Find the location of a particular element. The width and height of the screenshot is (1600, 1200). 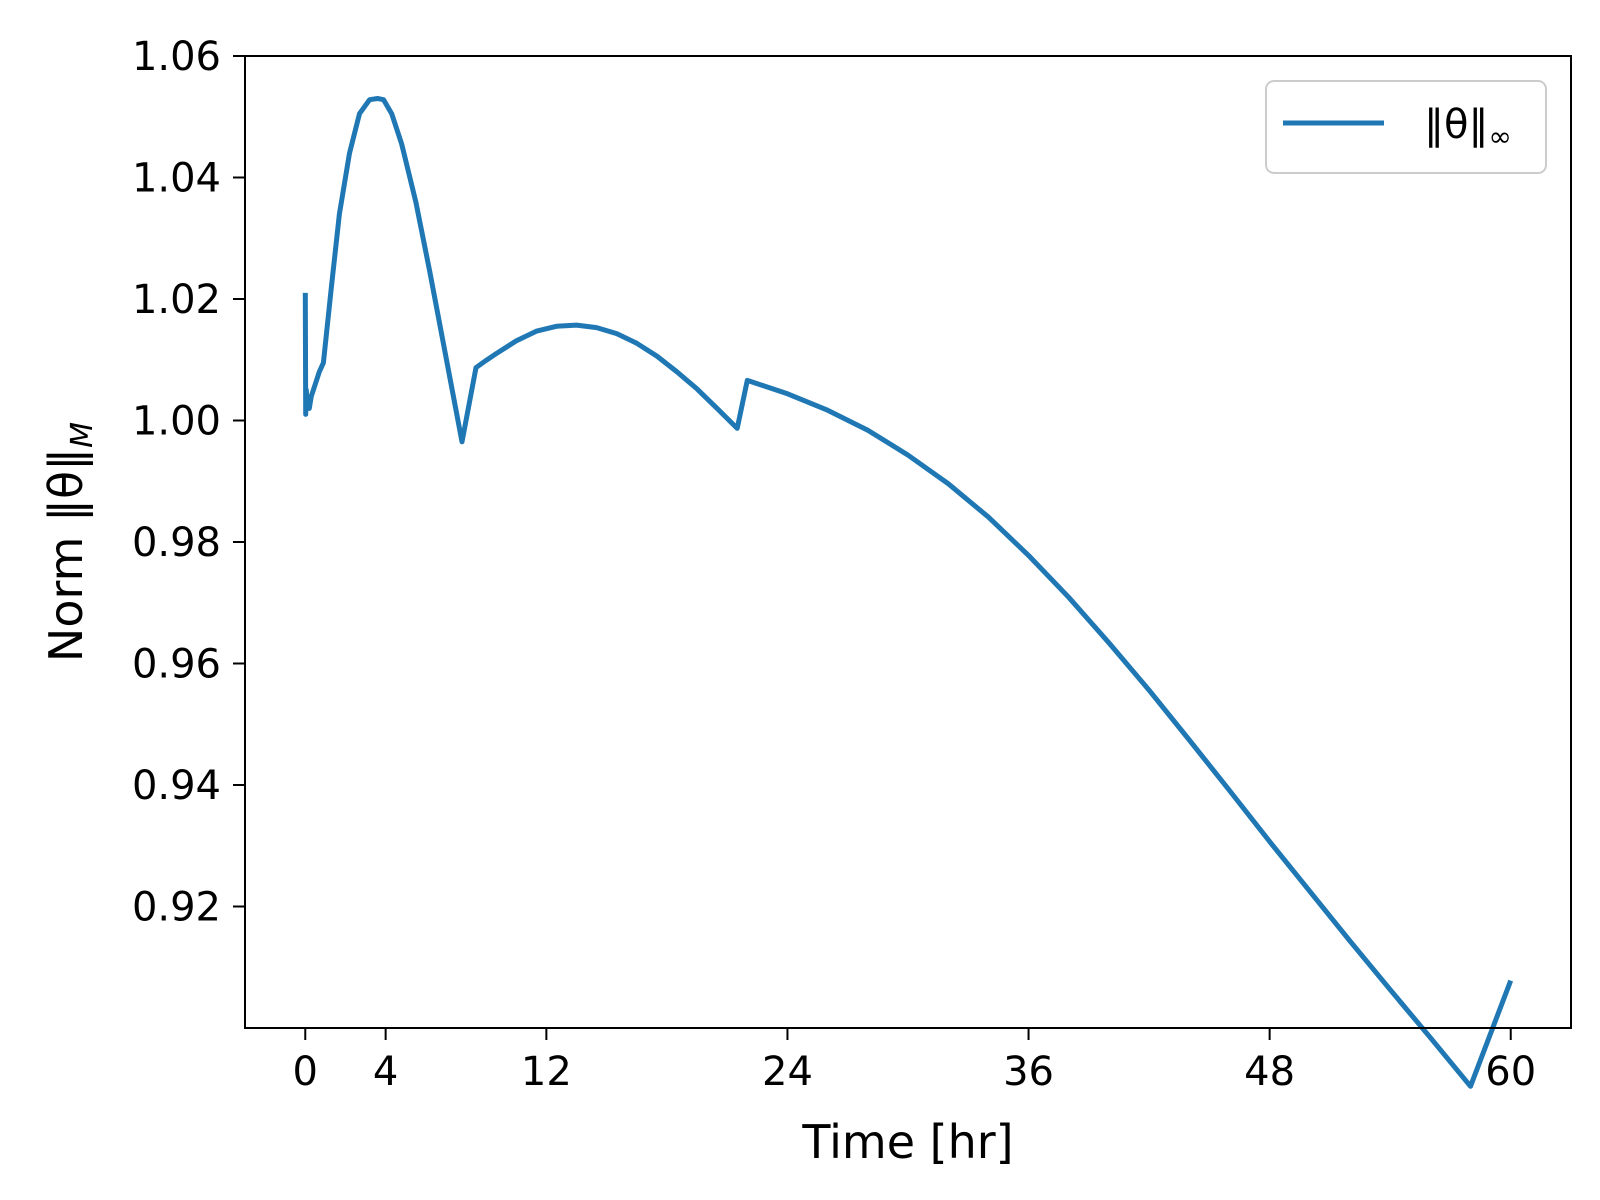

y-tick-label: 1.02 is located at coordinates (176, 300).